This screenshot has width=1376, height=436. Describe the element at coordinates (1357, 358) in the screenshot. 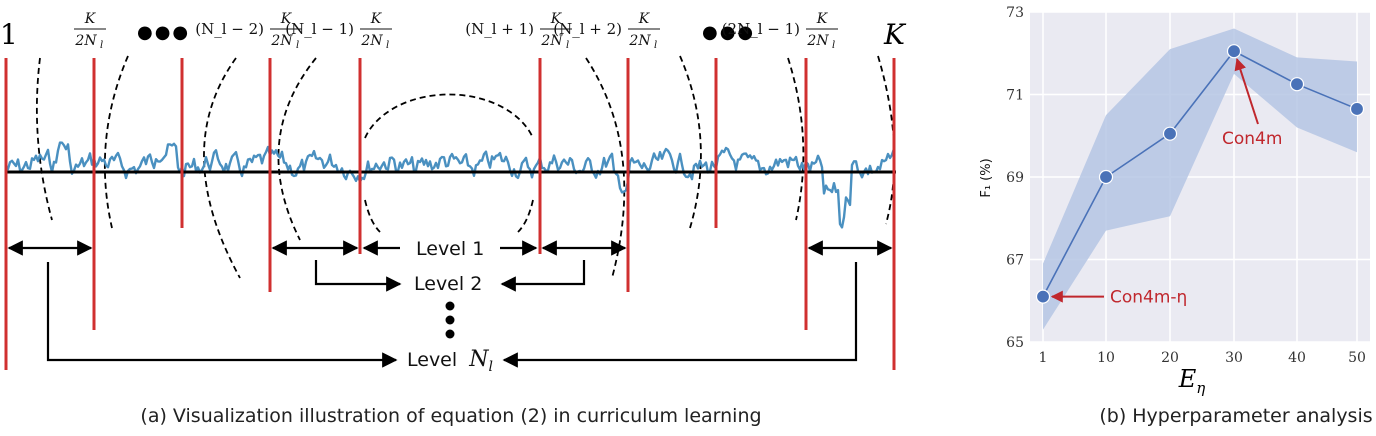

I see `x-tick-label: 50` at that location.